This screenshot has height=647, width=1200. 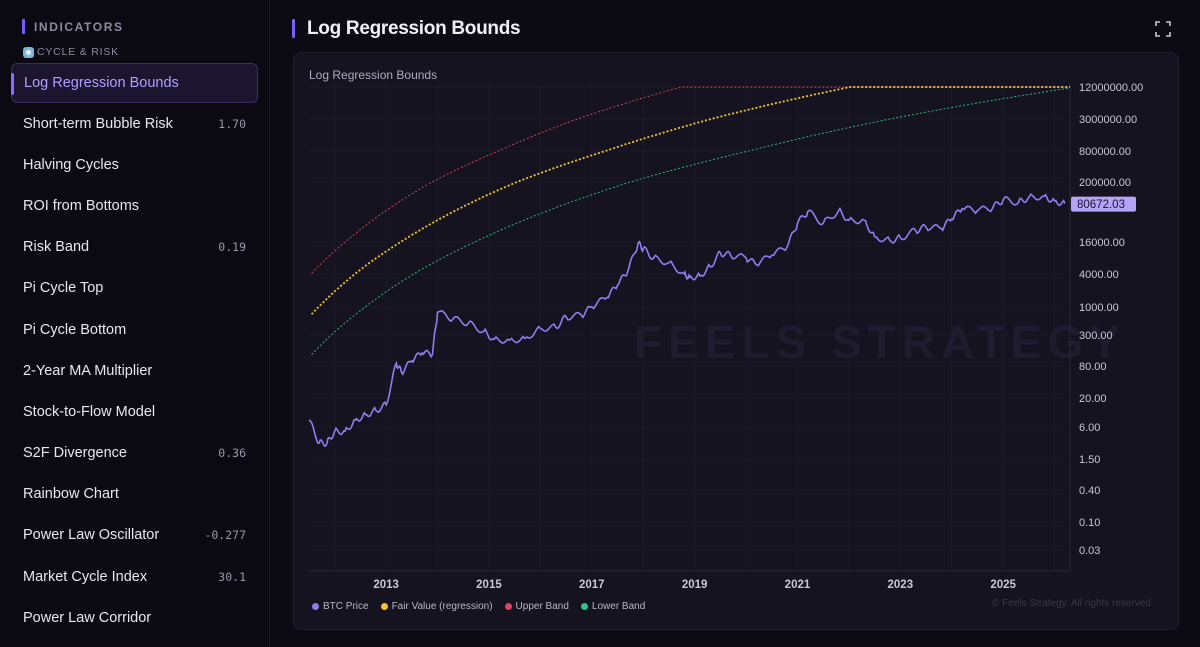 I want to click on sidebar-item-power-law-corridor: Power Law Corridor, so click(x=134, y=617).